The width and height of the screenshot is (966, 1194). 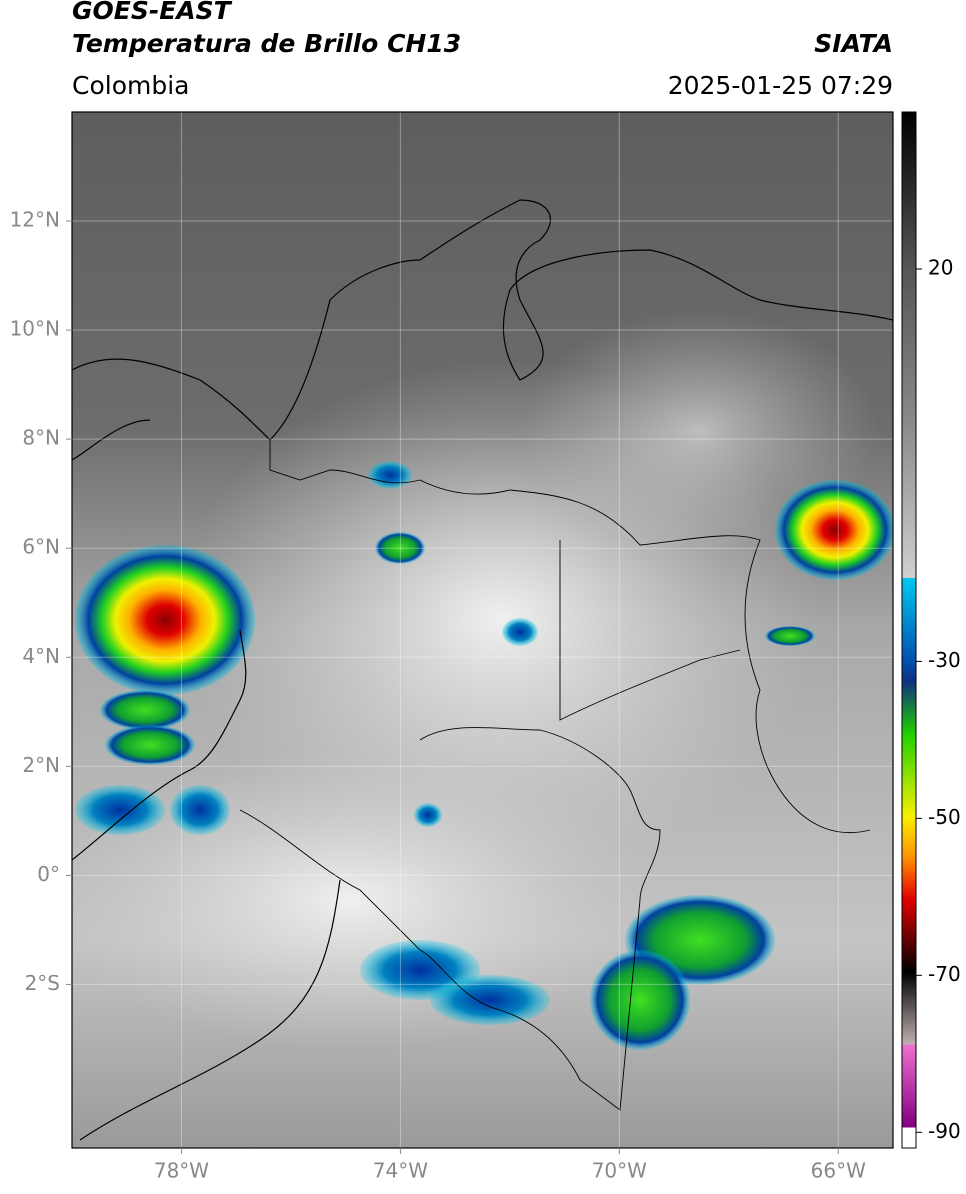 What do you see at coordinates (41, 656) in the screenshot?
I see `y-tick-label: 4°N` at bounding box center [41, 656].